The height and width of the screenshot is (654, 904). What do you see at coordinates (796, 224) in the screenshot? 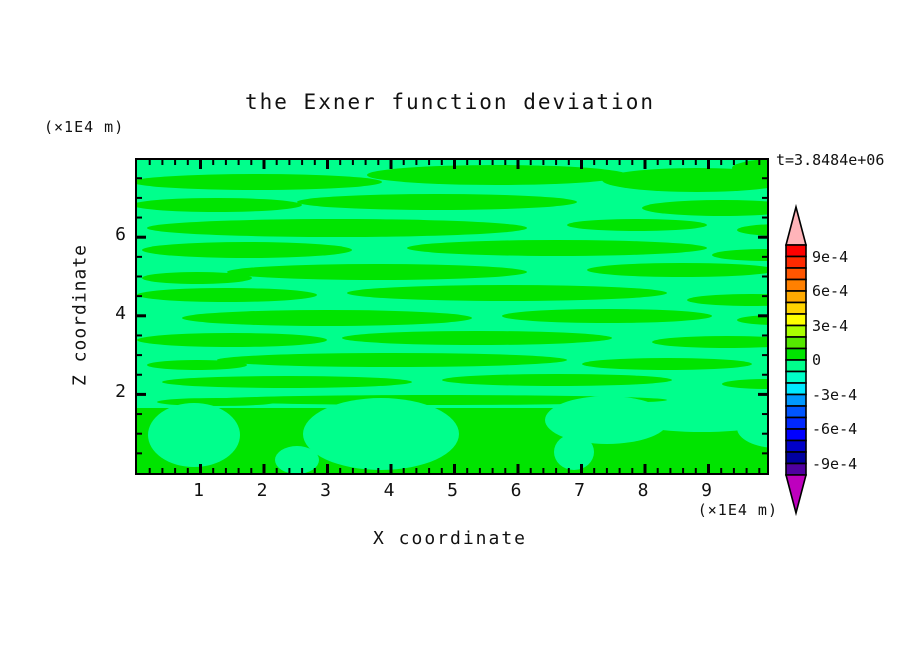
I see `colorbar-over-arrow` at bounding box center [796, 224].